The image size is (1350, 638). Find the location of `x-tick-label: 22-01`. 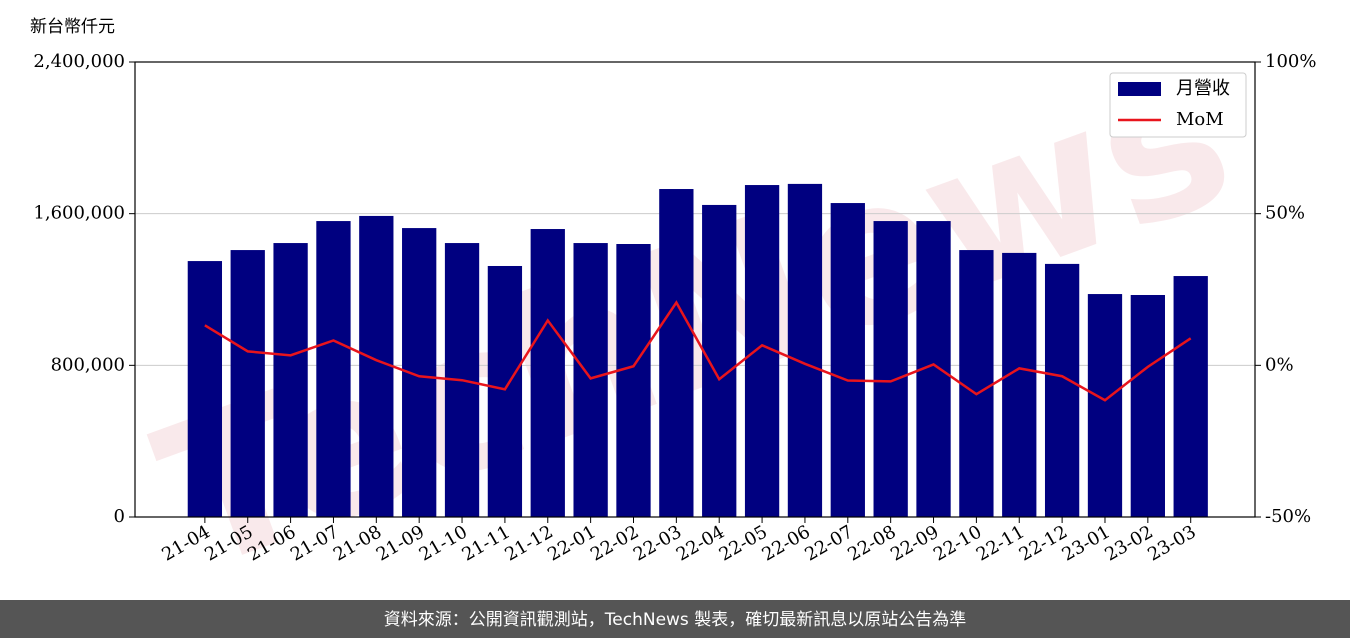

x-tick-label: 22-01 is located at coordinates (571, 543).